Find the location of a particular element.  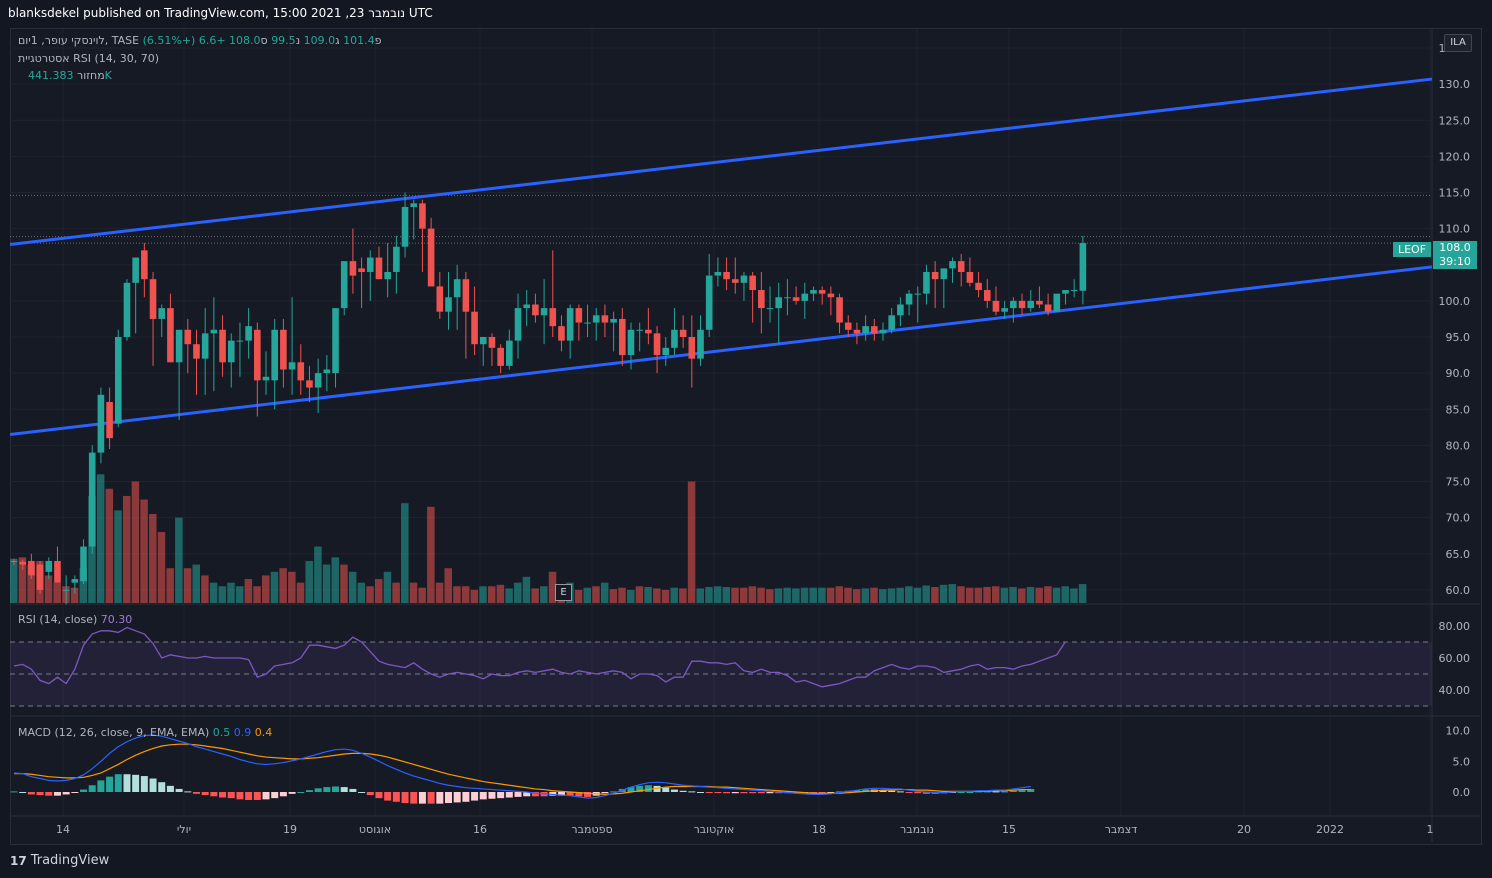

price-tick-label: 110.0 is located at coordinates (1455, 229).